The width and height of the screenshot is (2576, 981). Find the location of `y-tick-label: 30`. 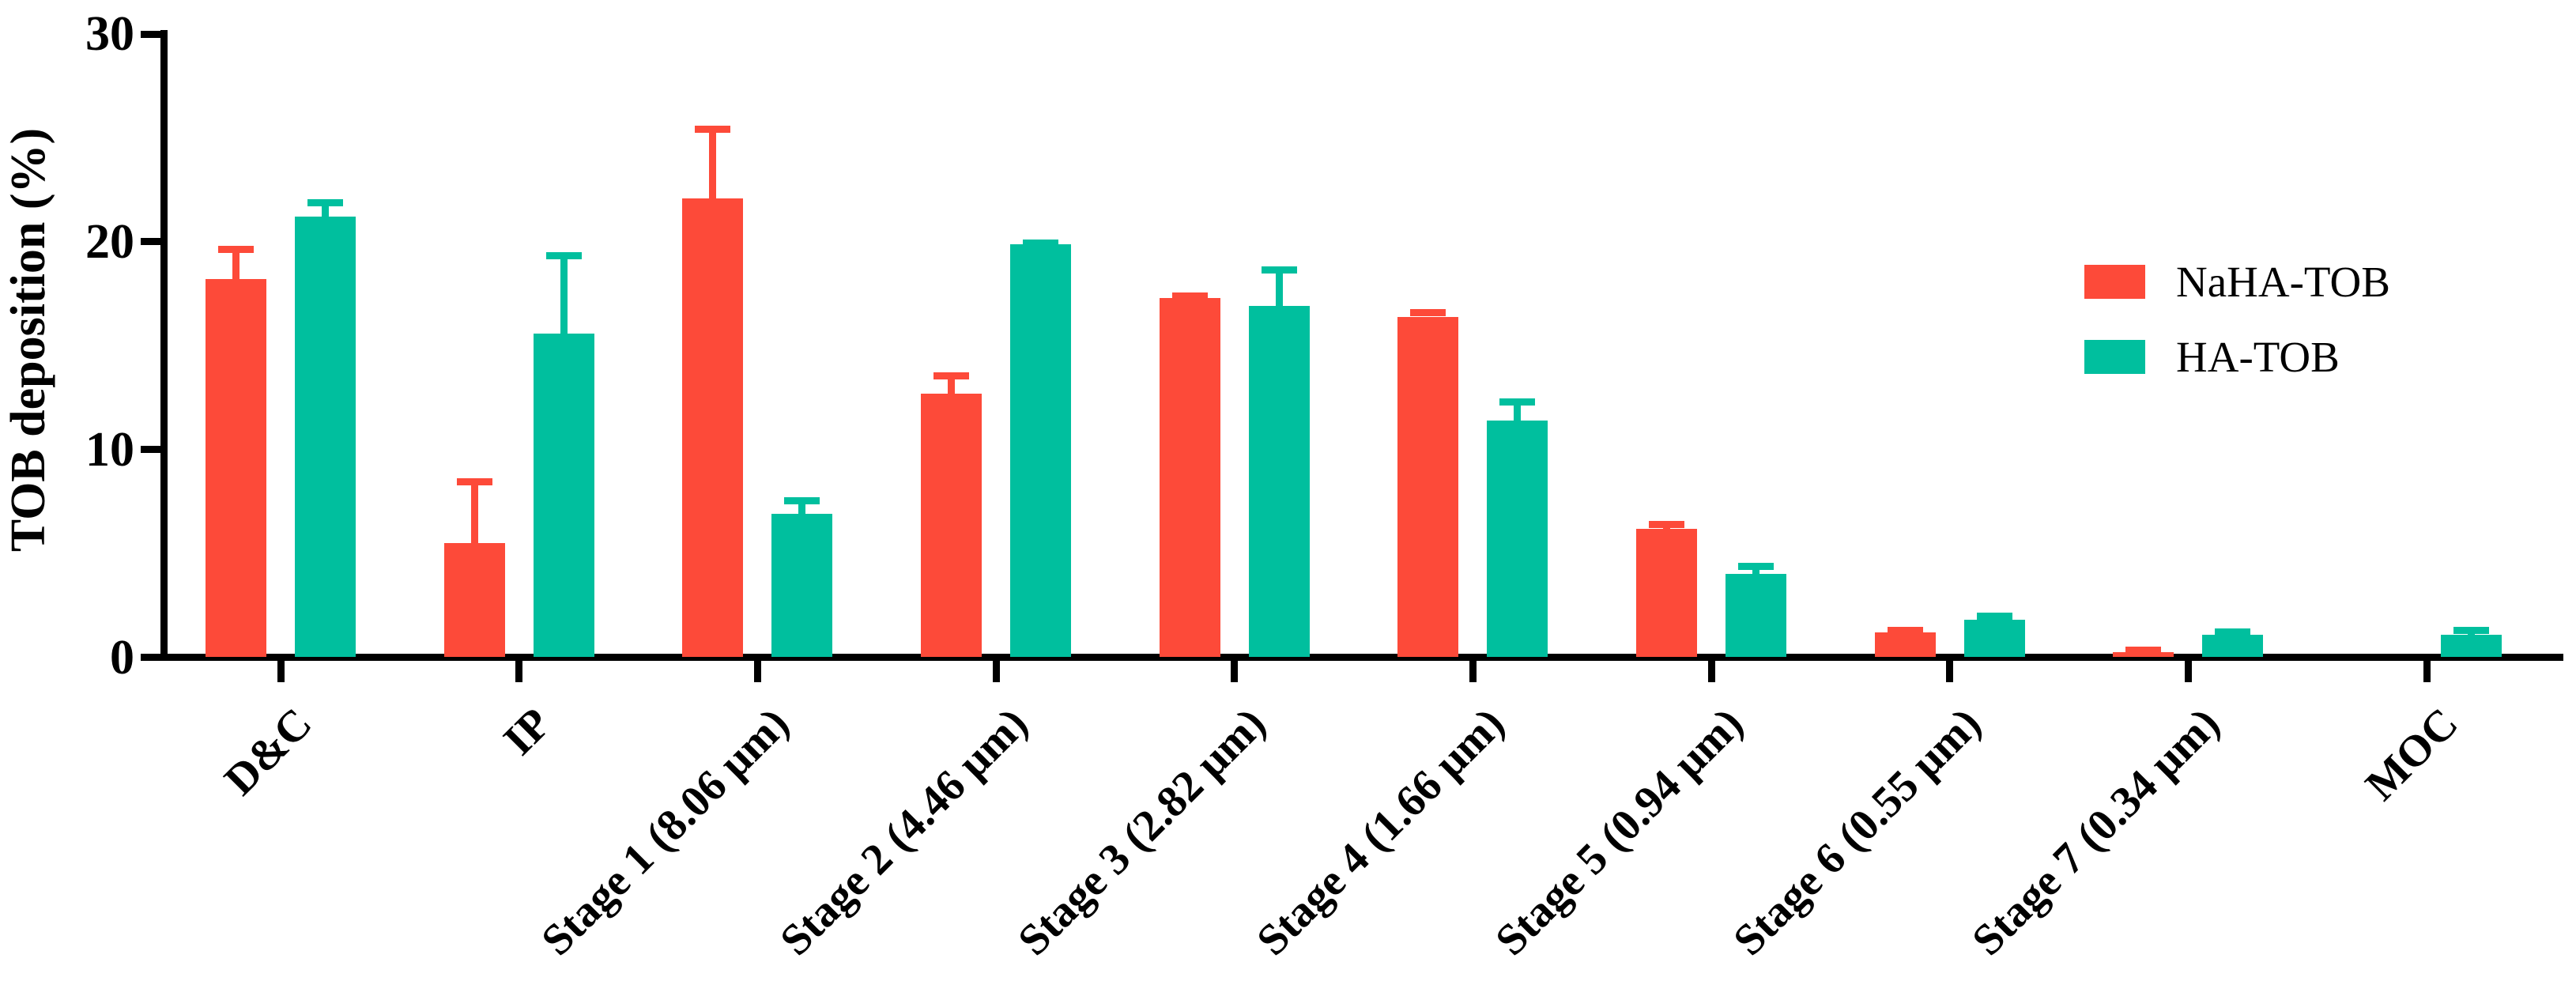

y-tick-label: 30 is located at coordinates (110, 34).